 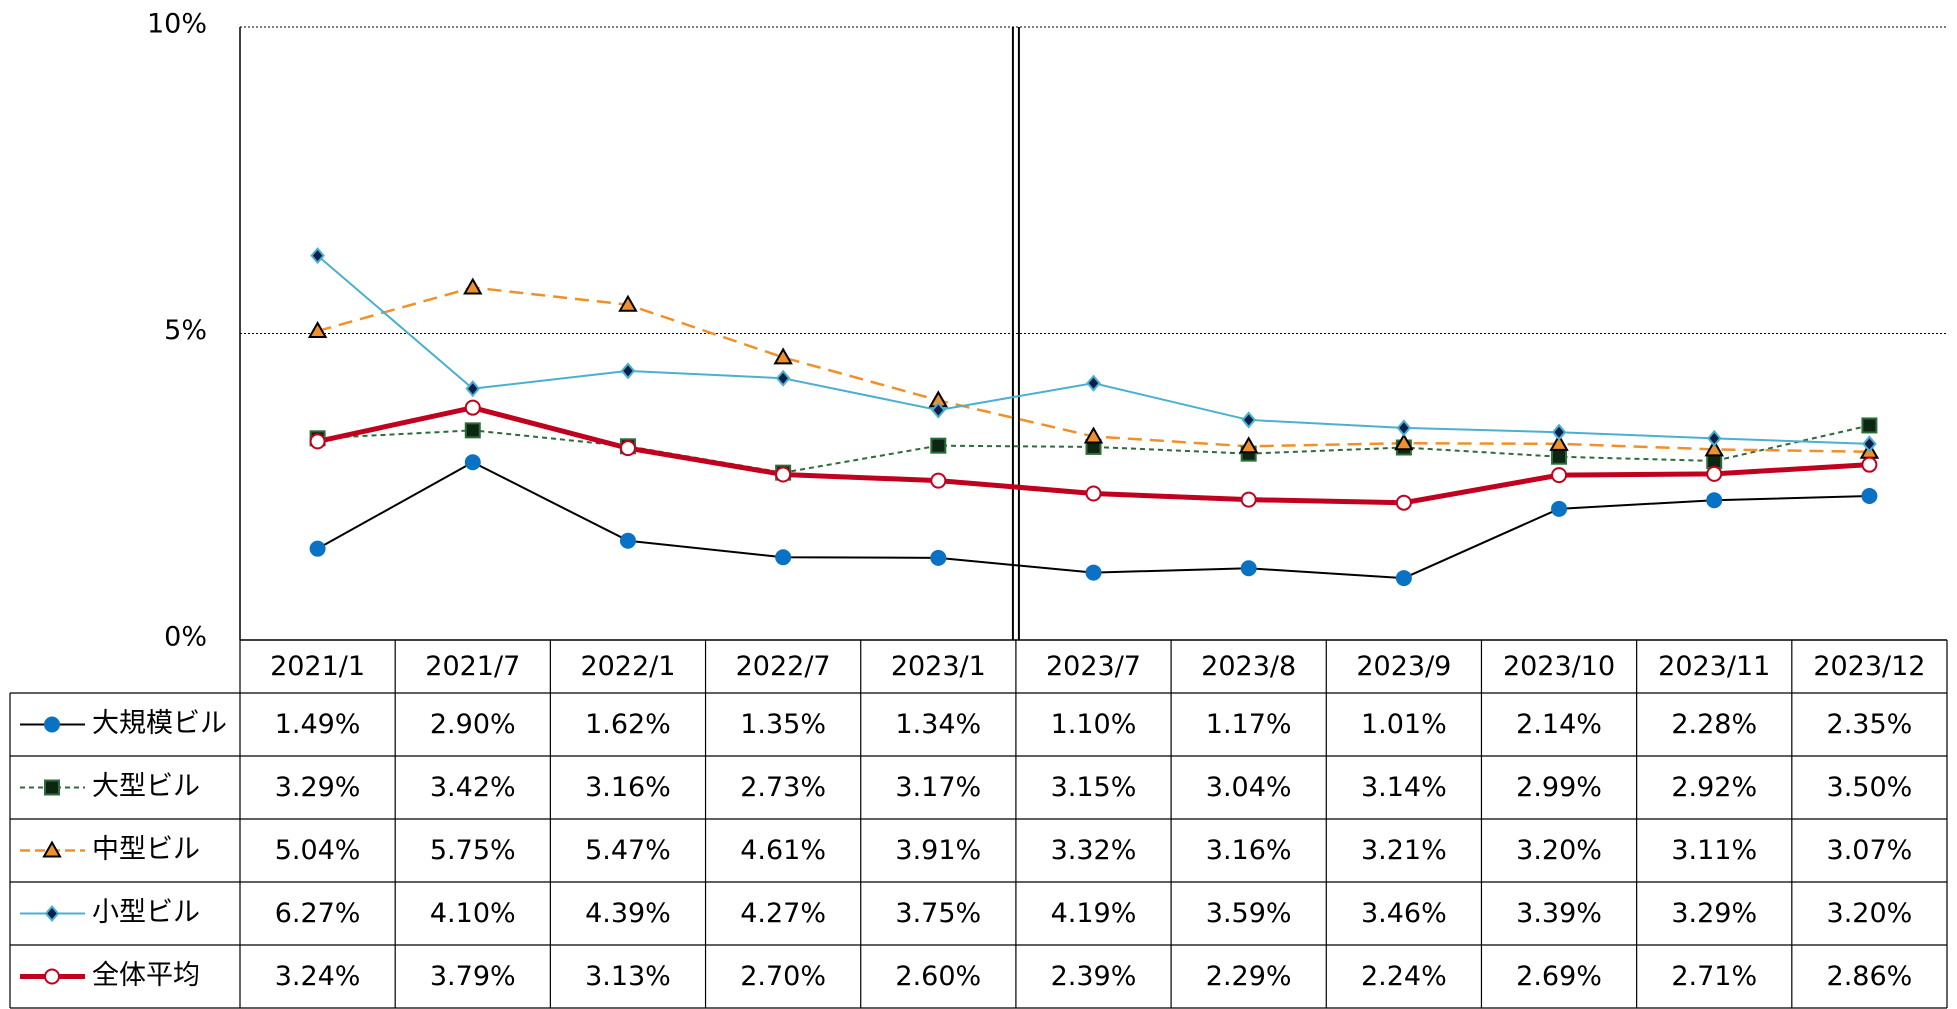 What do you see at coordinates (1559, 976) in the screenshot?
I see `table-value: 2.69%` at bounding box center [1559, 976].